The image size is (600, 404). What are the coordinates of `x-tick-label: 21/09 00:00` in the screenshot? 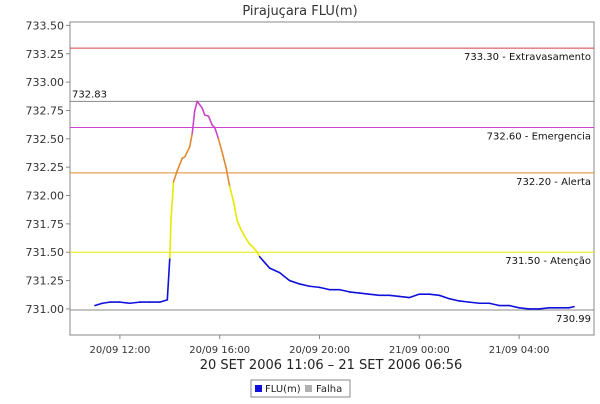 It's located at (419, 350).